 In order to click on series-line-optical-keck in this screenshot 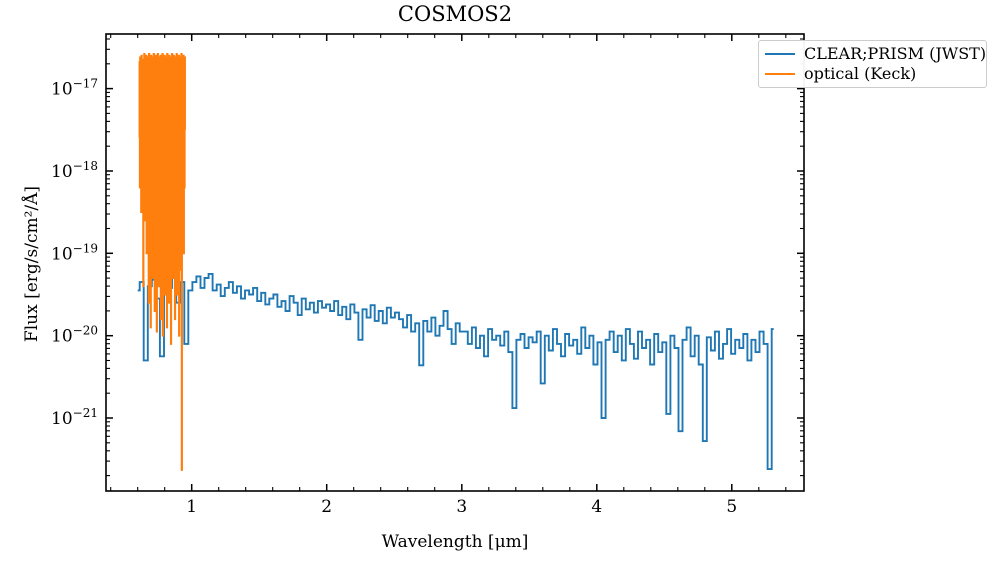, I will do `click(162, 262)`.